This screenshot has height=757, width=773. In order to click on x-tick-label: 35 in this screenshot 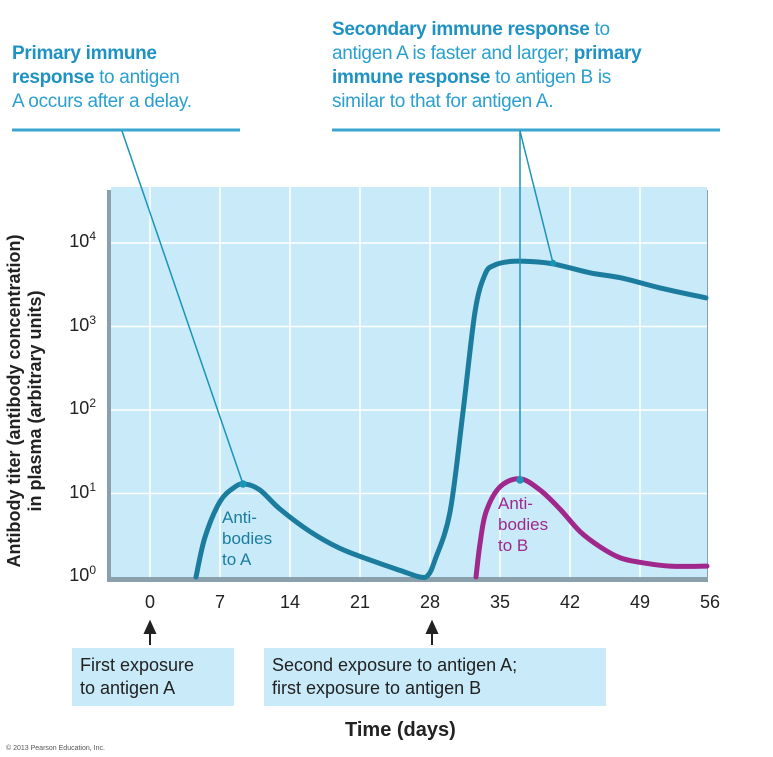, I will do `click(500, 602)`.